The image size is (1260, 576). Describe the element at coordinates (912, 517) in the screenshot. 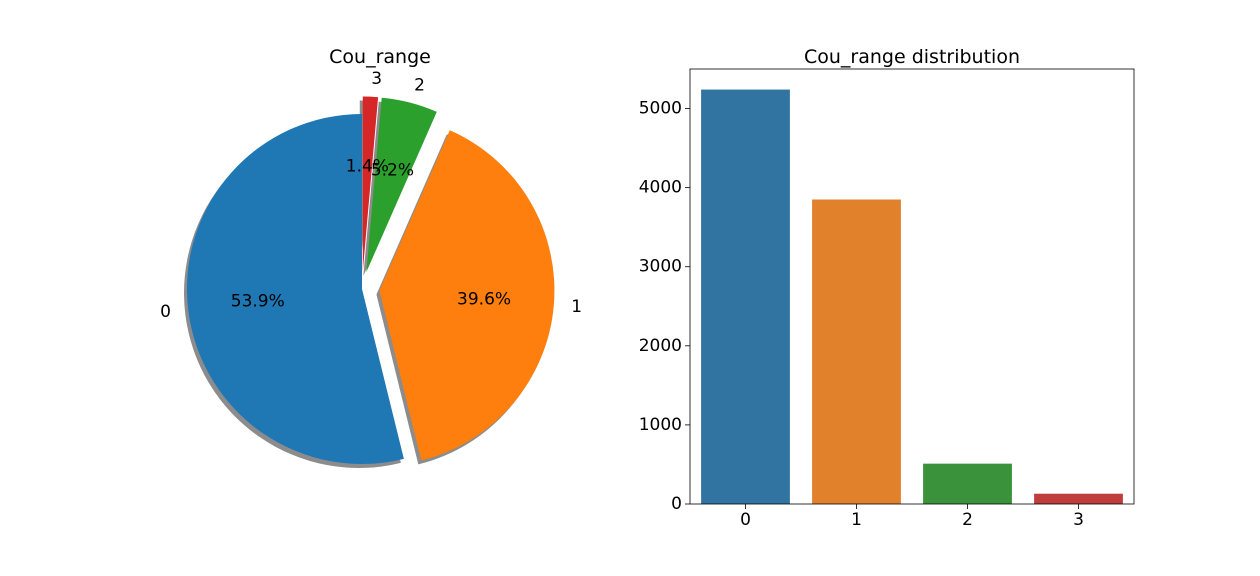

I see `x-axis-ticks: 0 1 2 3` at that location.